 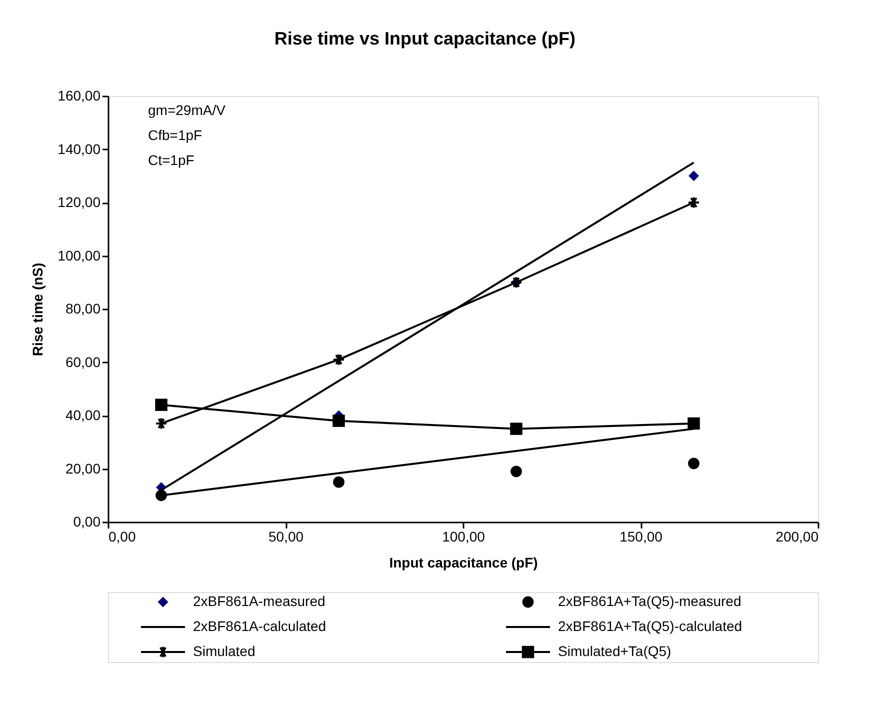 What do you see at coordinates (259, 626) in the screenshot?
I see `legend-label: 2xBF861A-calculated` at bounding box center [259, 626].